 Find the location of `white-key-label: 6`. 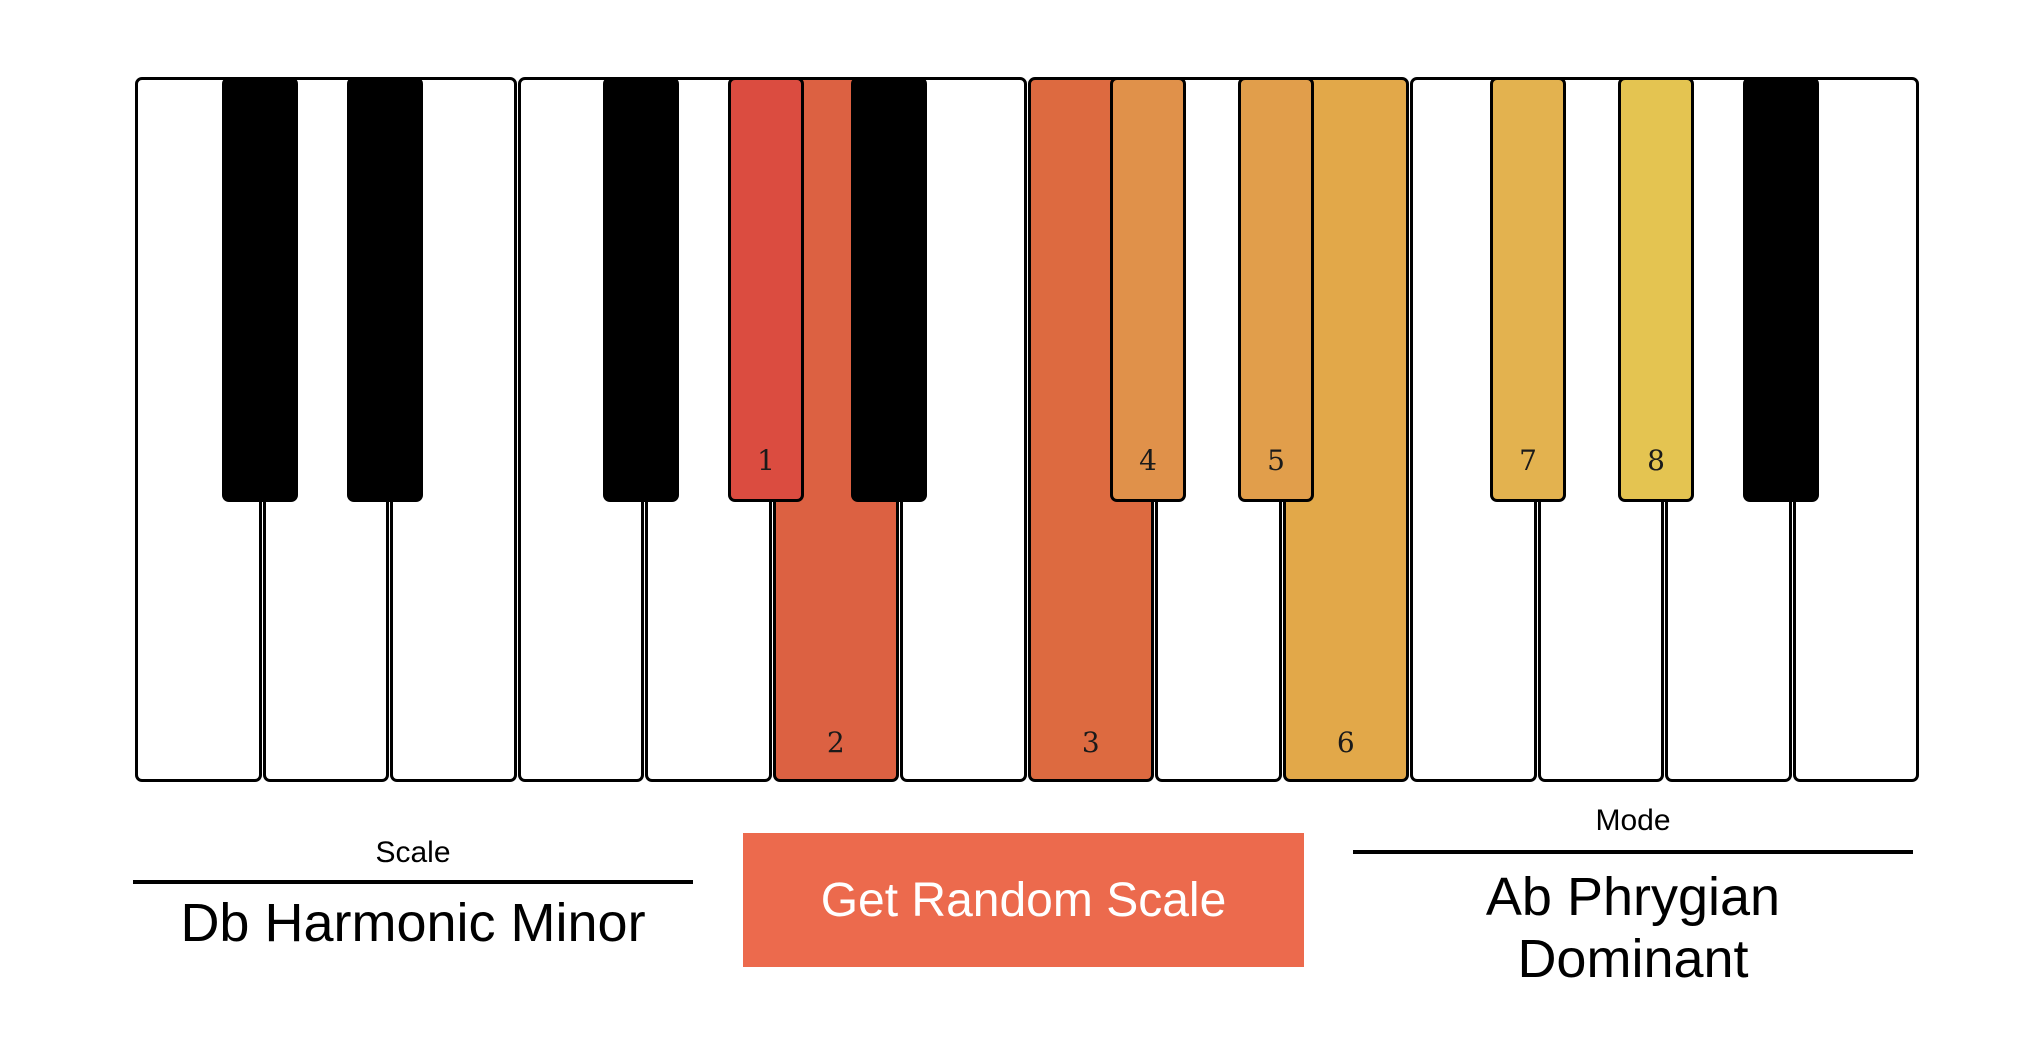

white-key-label: 6 is located at coordinates (1345, 742).